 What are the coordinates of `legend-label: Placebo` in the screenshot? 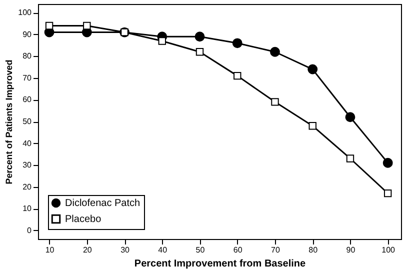 It's located at (83, 219).